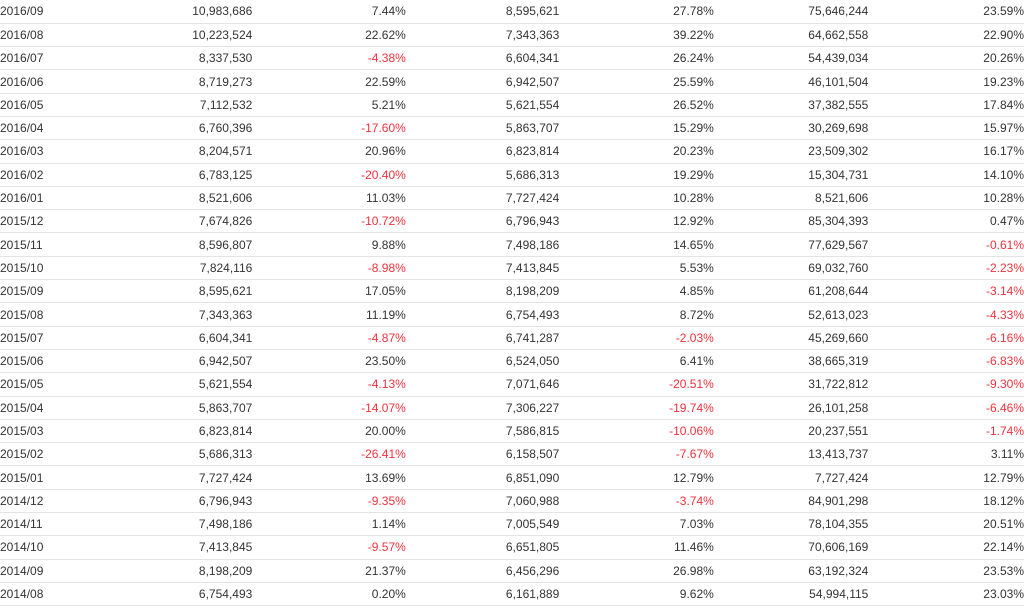 The height and width of the screenshot is (608, 1024). I want to click on change-1-cell: 20.96%, so click(329, 151).